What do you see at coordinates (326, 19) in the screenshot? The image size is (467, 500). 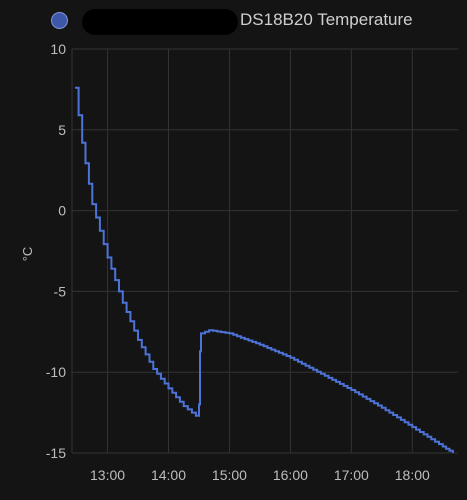 I see `legend-series-label: DS18B20 Temperature` at bounding box center [326, 19].